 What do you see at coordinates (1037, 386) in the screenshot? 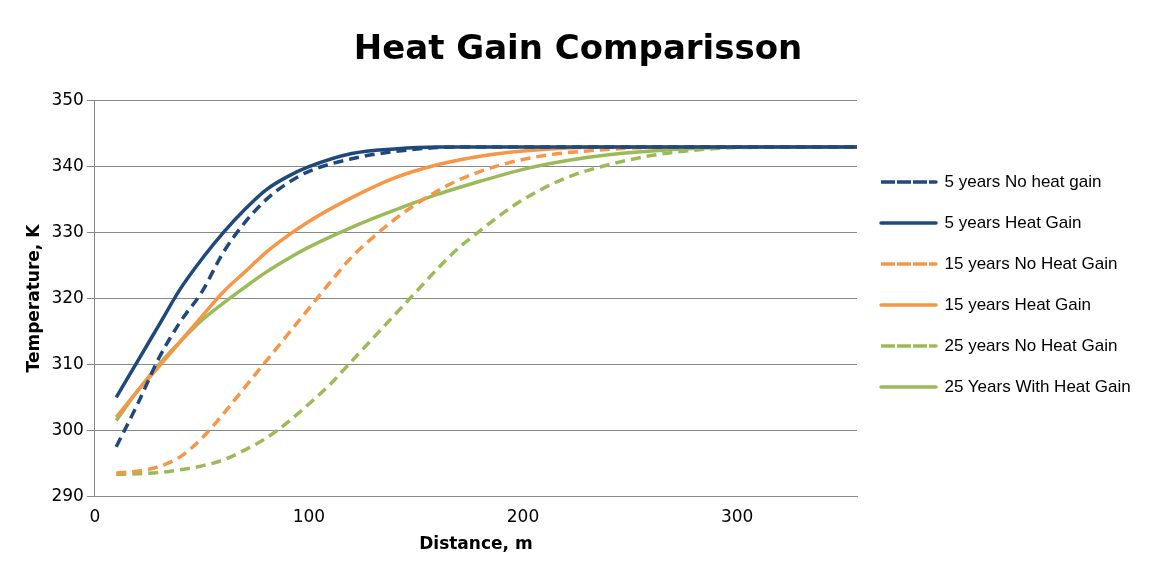
I see `legend-label: 25 Years With Heat Gain` at bounding box center [1037, 386].